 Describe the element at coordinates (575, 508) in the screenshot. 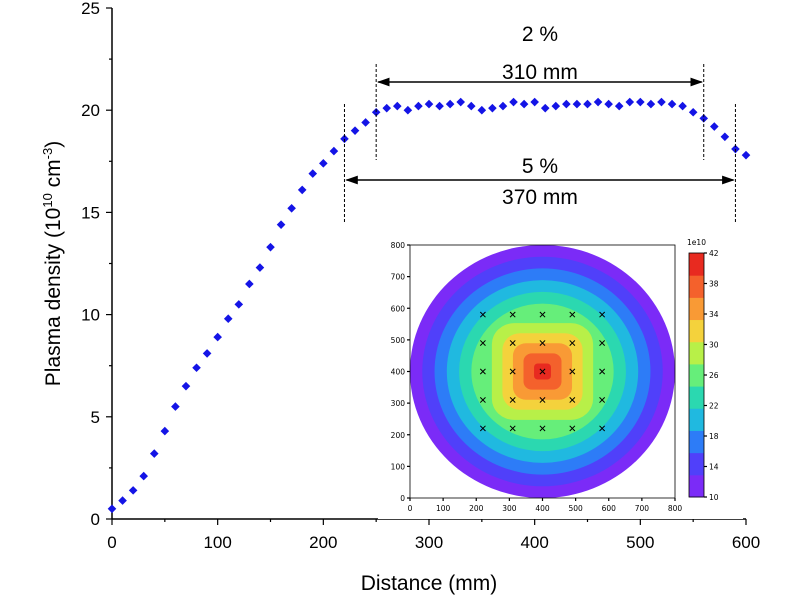

I see `inset-x-tick-label: 500` at that location.